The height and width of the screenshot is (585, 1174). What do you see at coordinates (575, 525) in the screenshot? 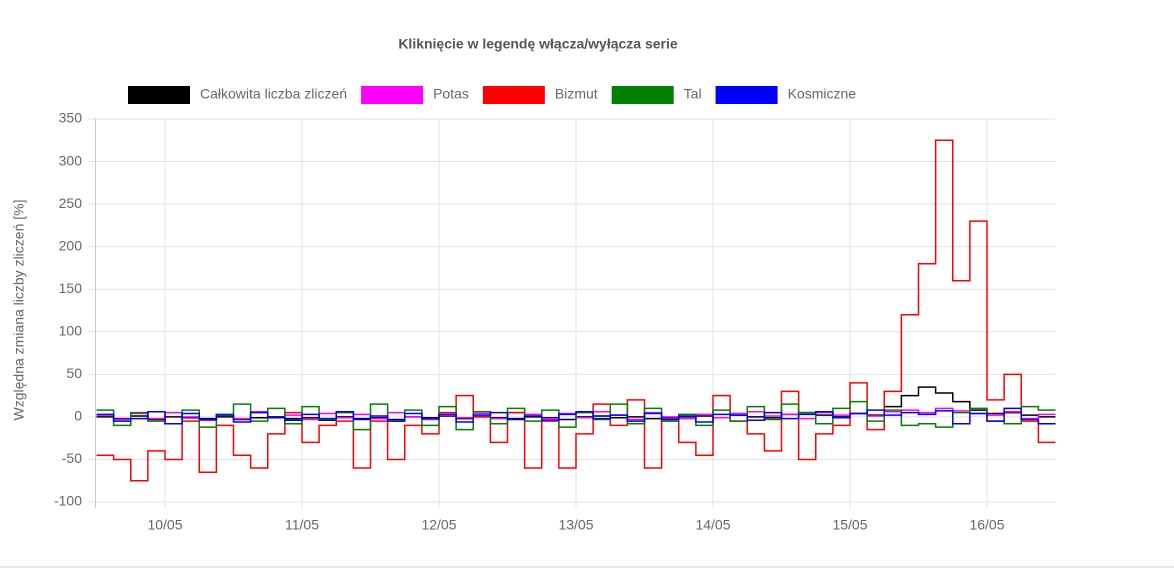
I see `x-tick-label: 13/05` at bounding box center [575, 525].